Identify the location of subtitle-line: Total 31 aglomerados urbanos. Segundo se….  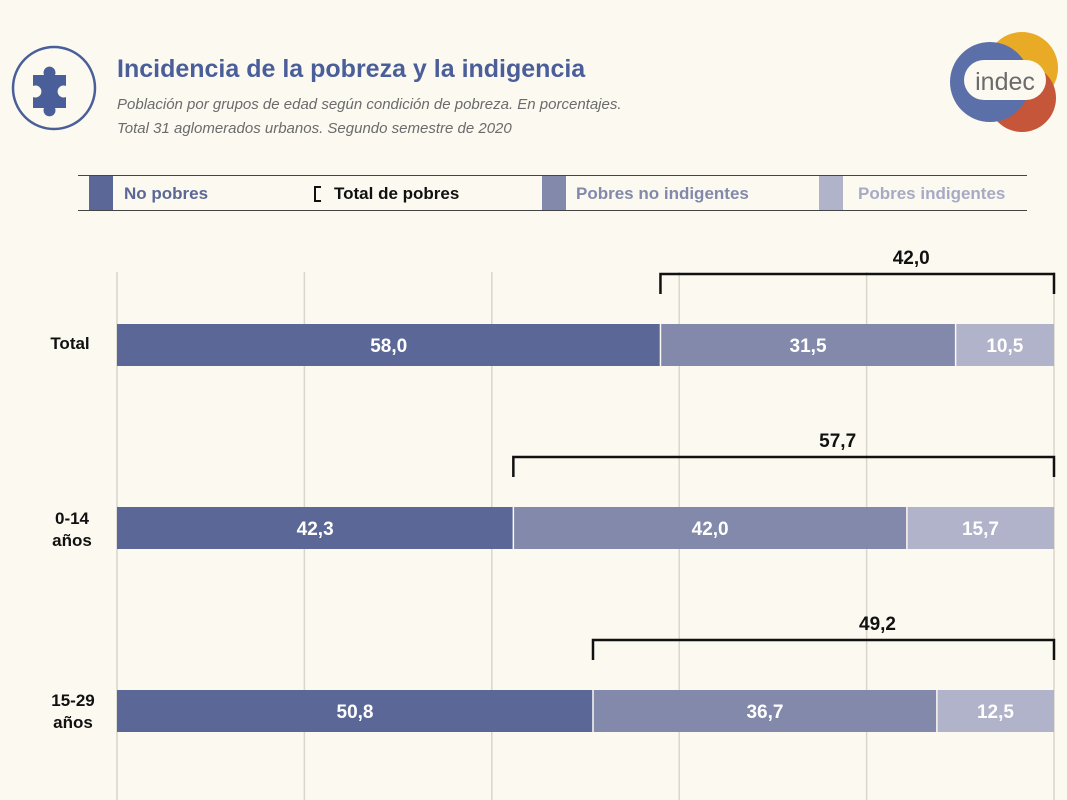
(314, 128).